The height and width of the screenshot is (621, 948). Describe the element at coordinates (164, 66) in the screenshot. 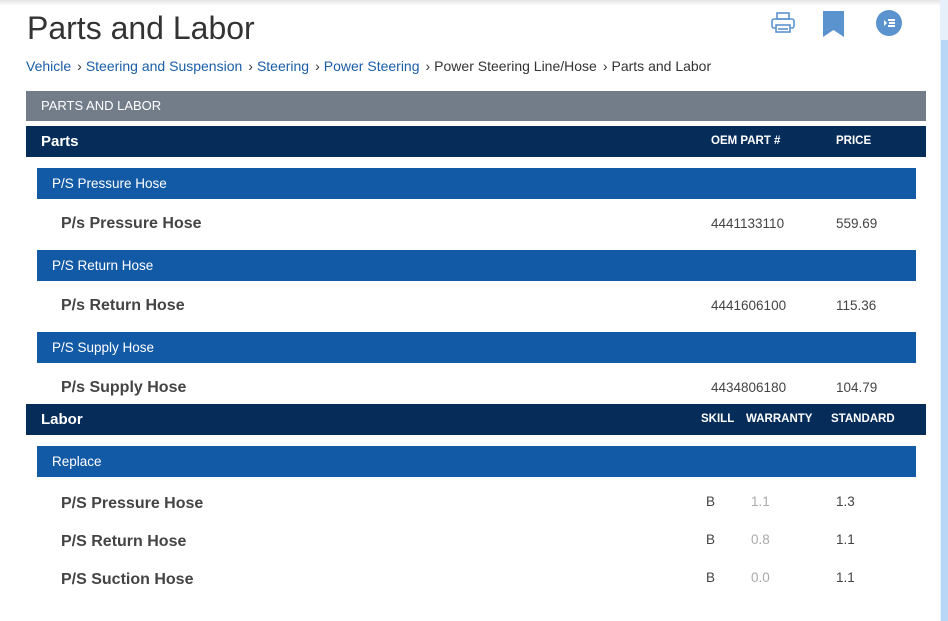

I see `breadcrumb-steering-suspension: Steering and Suspension` at that location.